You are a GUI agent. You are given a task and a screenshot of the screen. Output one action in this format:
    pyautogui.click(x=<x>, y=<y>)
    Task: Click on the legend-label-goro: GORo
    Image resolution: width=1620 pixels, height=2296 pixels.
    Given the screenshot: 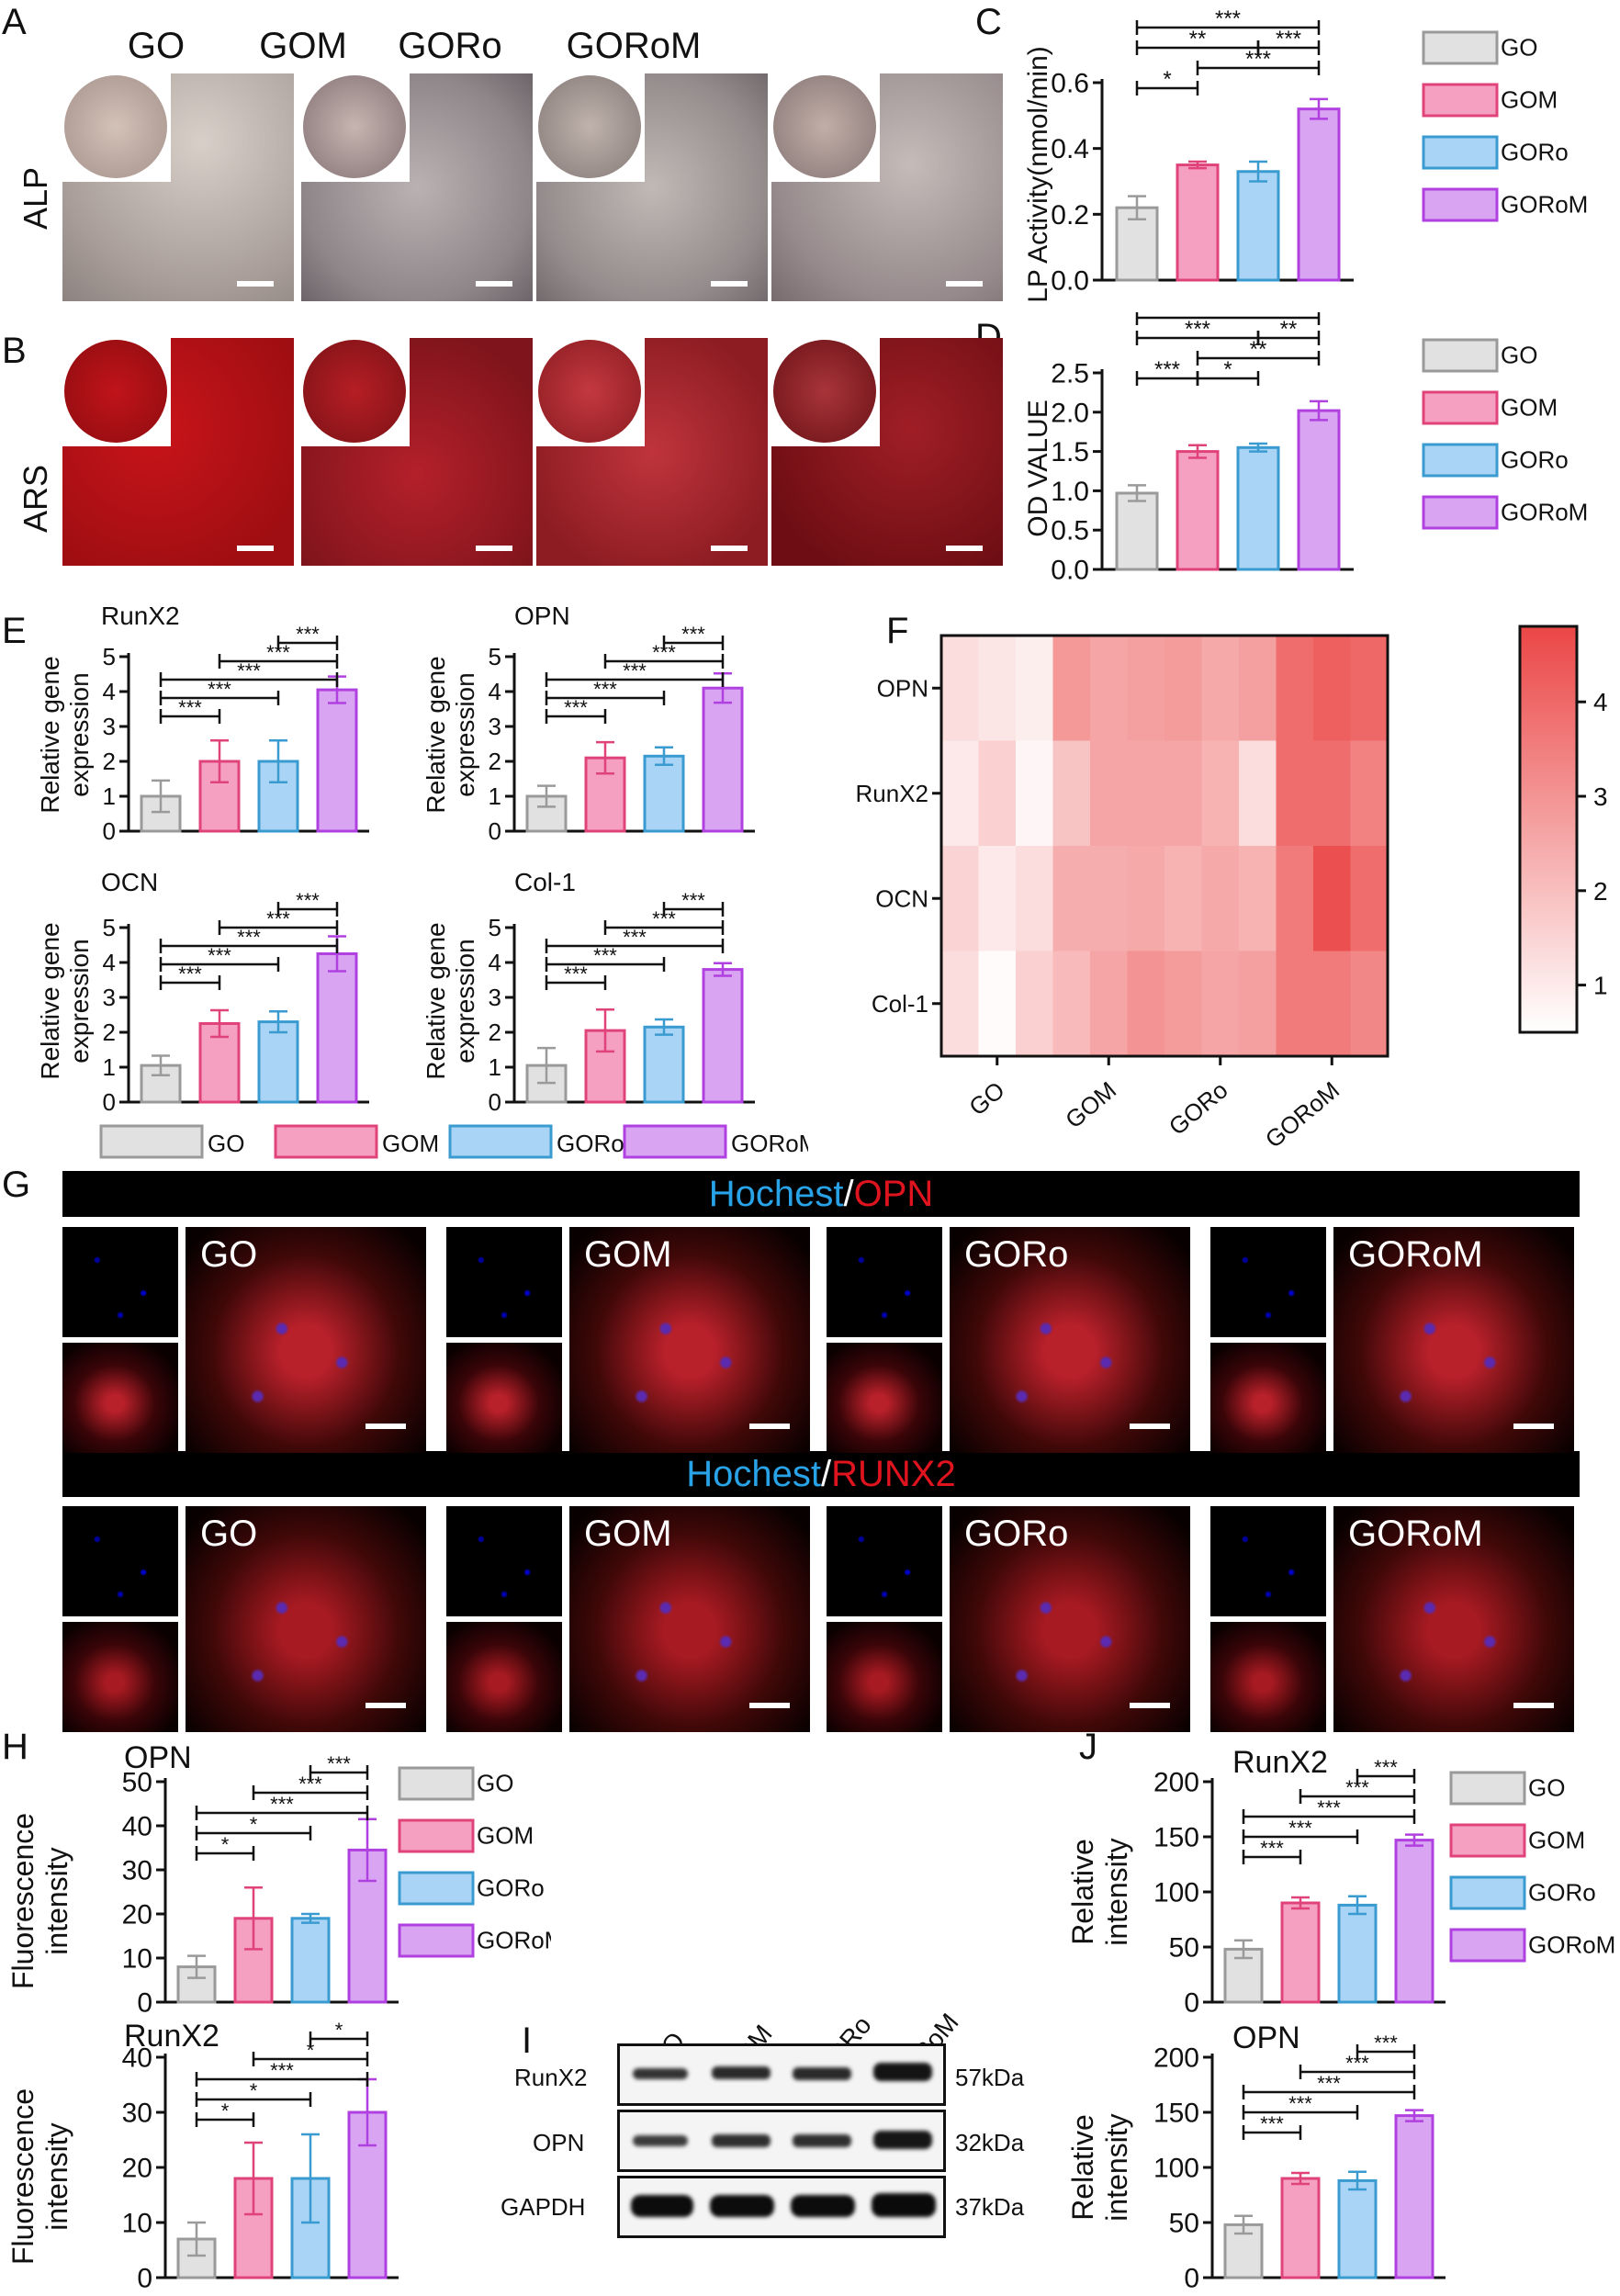 What is the action you would take?
    pyautogui.click(x=511, y=1888)
    